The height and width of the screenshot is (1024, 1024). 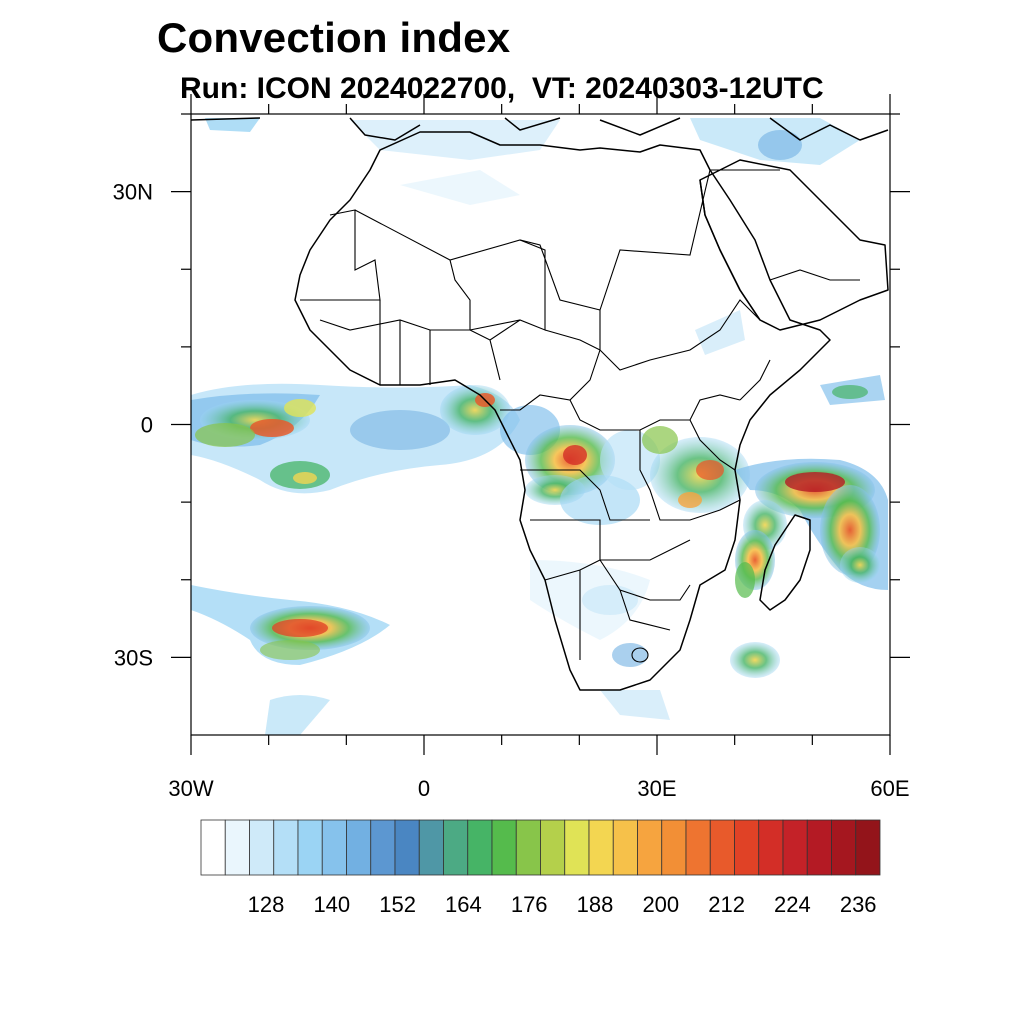 I want to click on colorbar-label: 200, so click(x=660, y=904).